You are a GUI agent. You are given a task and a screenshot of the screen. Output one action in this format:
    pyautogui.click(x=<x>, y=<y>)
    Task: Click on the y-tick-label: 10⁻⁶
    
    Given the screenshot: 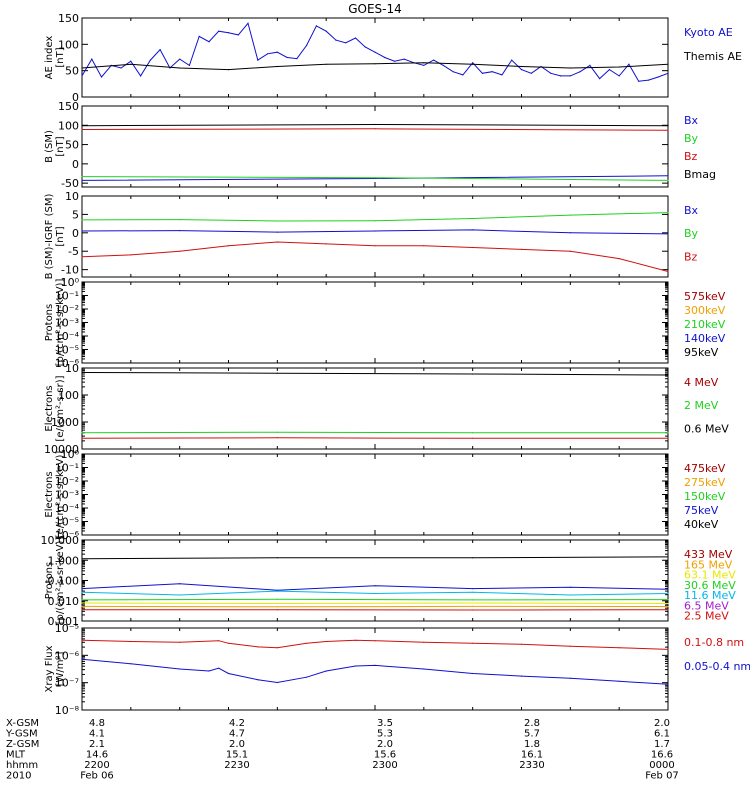 What is the action you would take?
    pyautogui.click(x=67, y=363)
    